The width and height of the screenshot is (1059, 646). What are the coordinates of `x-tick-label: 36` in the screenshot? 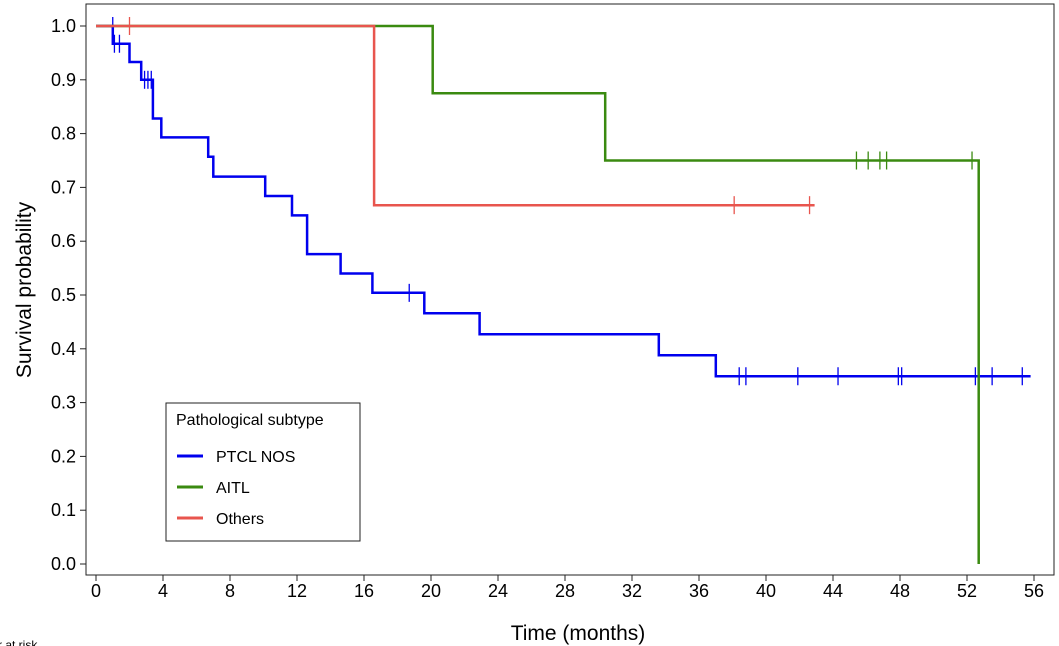 It's located at (699, 591).